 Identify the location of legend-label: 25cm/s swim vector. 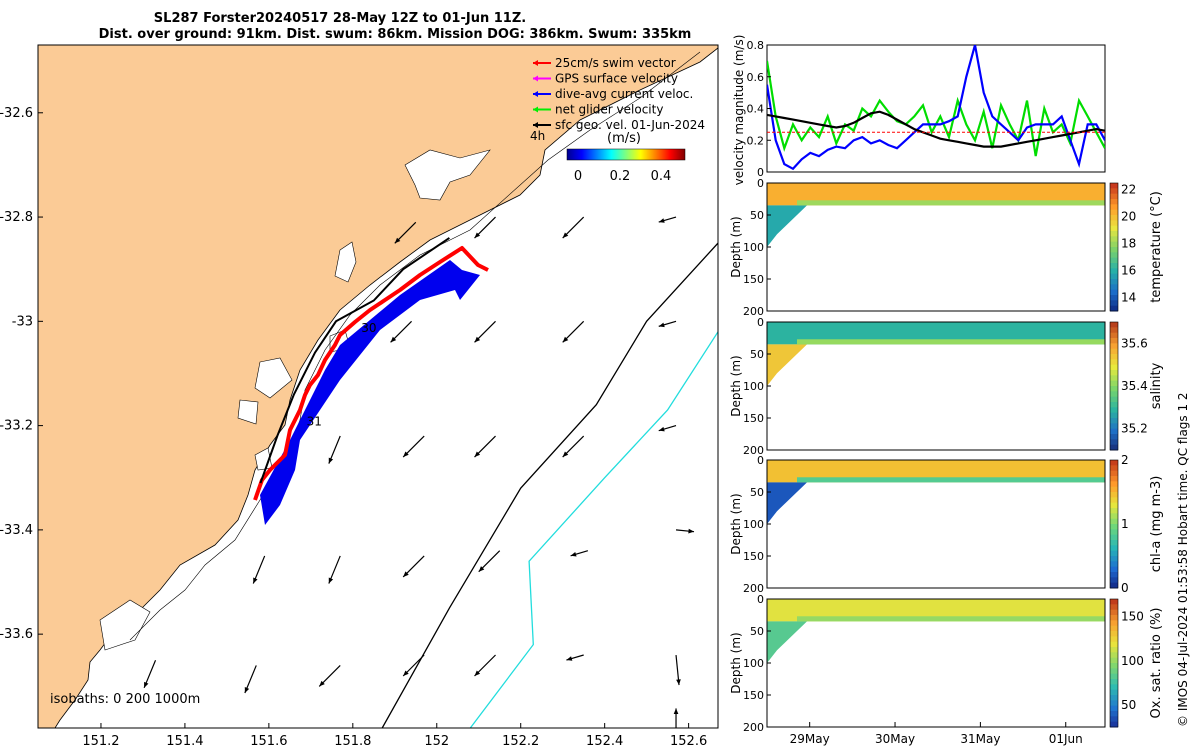
(615, 63).